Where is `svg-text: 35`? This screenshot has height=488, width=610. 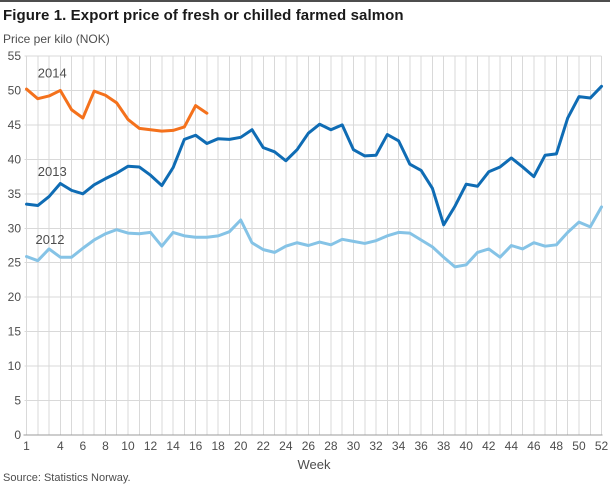
svg-text: 35 is located at coordinates (15, 194).